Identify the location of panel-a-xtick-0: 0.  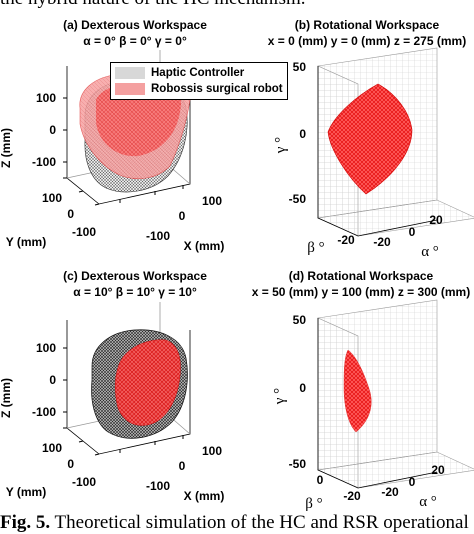
(182, 216).